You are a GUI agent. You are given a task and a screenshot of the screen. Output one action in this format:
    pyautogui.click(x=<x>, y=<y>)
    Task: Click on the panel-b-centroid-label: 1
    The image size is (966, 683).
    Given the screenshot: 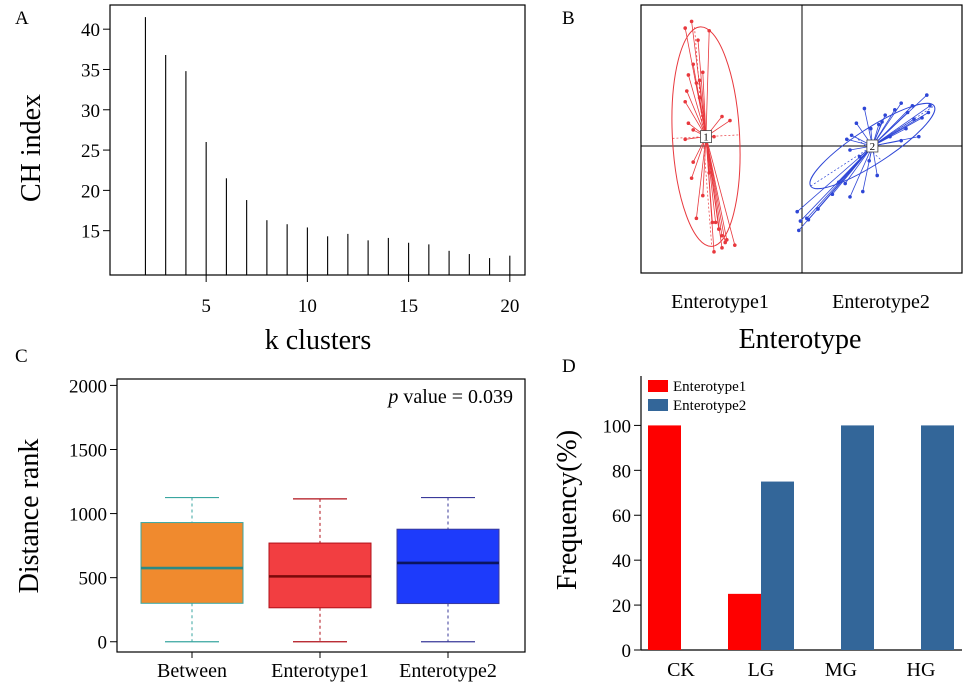 What is the action you would take?
    pyautogui.click(x=706, y=138)
    